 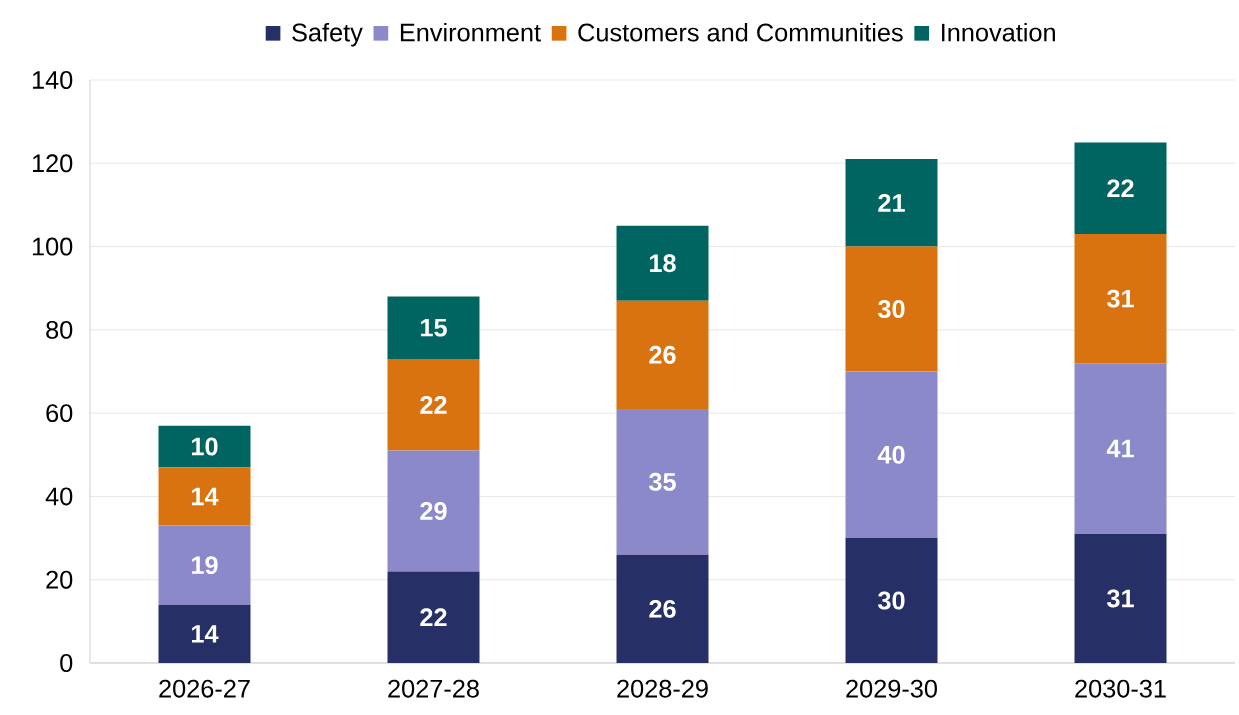 I want to click on legend-label: Customers and Communities, so click(x=740, y=32).